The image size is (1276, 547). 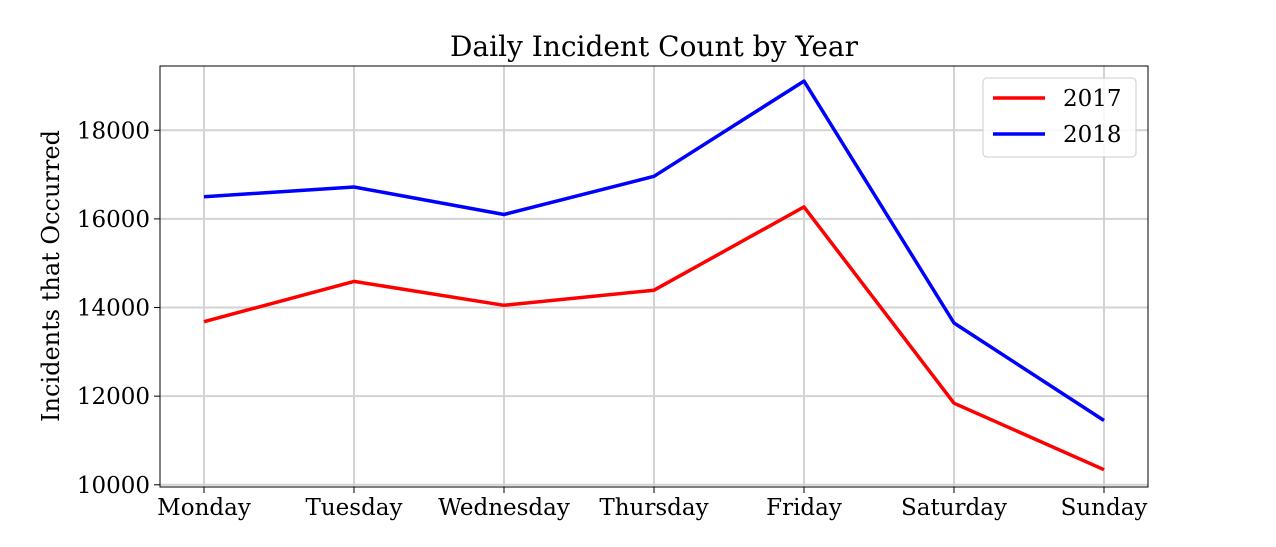 What do you see at coordinates (1104, 508) in the screenshot?
I see `x-tick-label: Sunday` at bounding box center [1104, 508].